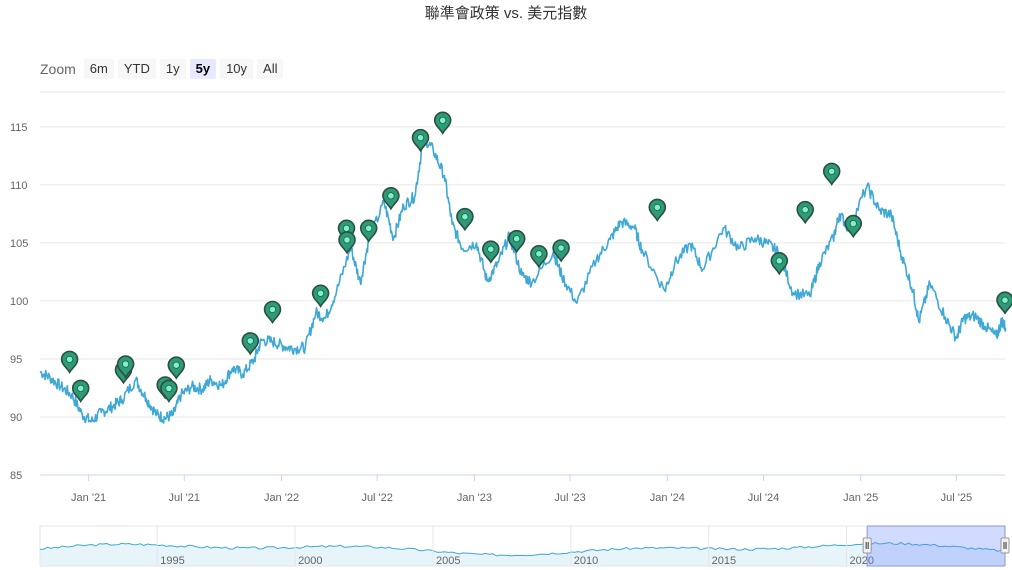  What do you see at coordinates (270, 69) in the screenshot?
I see `zoom-all-button: All` at bounding box center [270, 69].